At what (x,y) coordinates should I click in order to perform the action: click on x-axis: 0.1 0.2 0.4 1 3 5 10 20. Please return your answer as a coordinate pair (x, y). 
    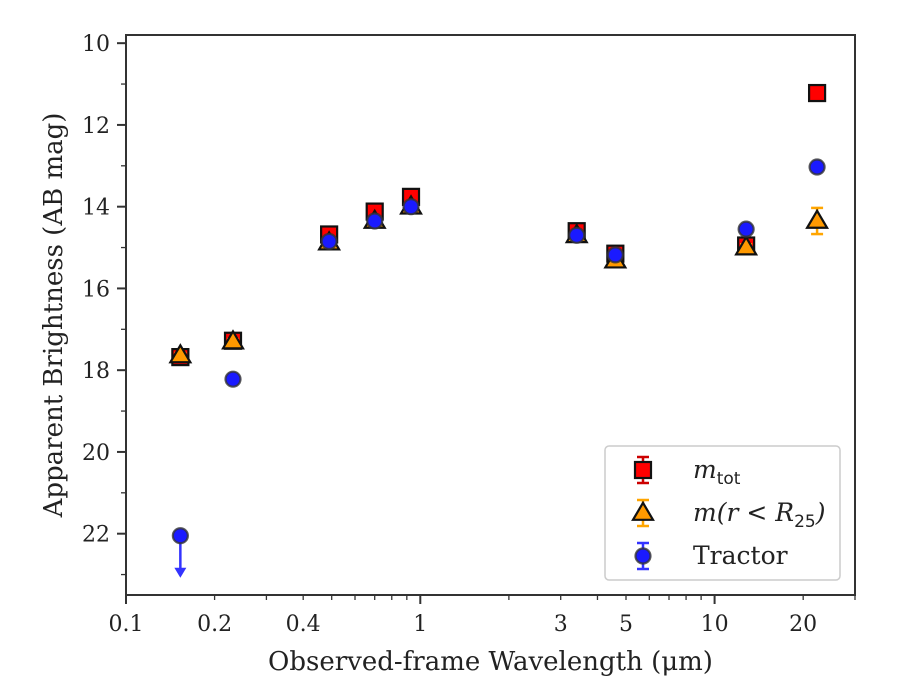
    Looking at the image, I should click on (482, 616).